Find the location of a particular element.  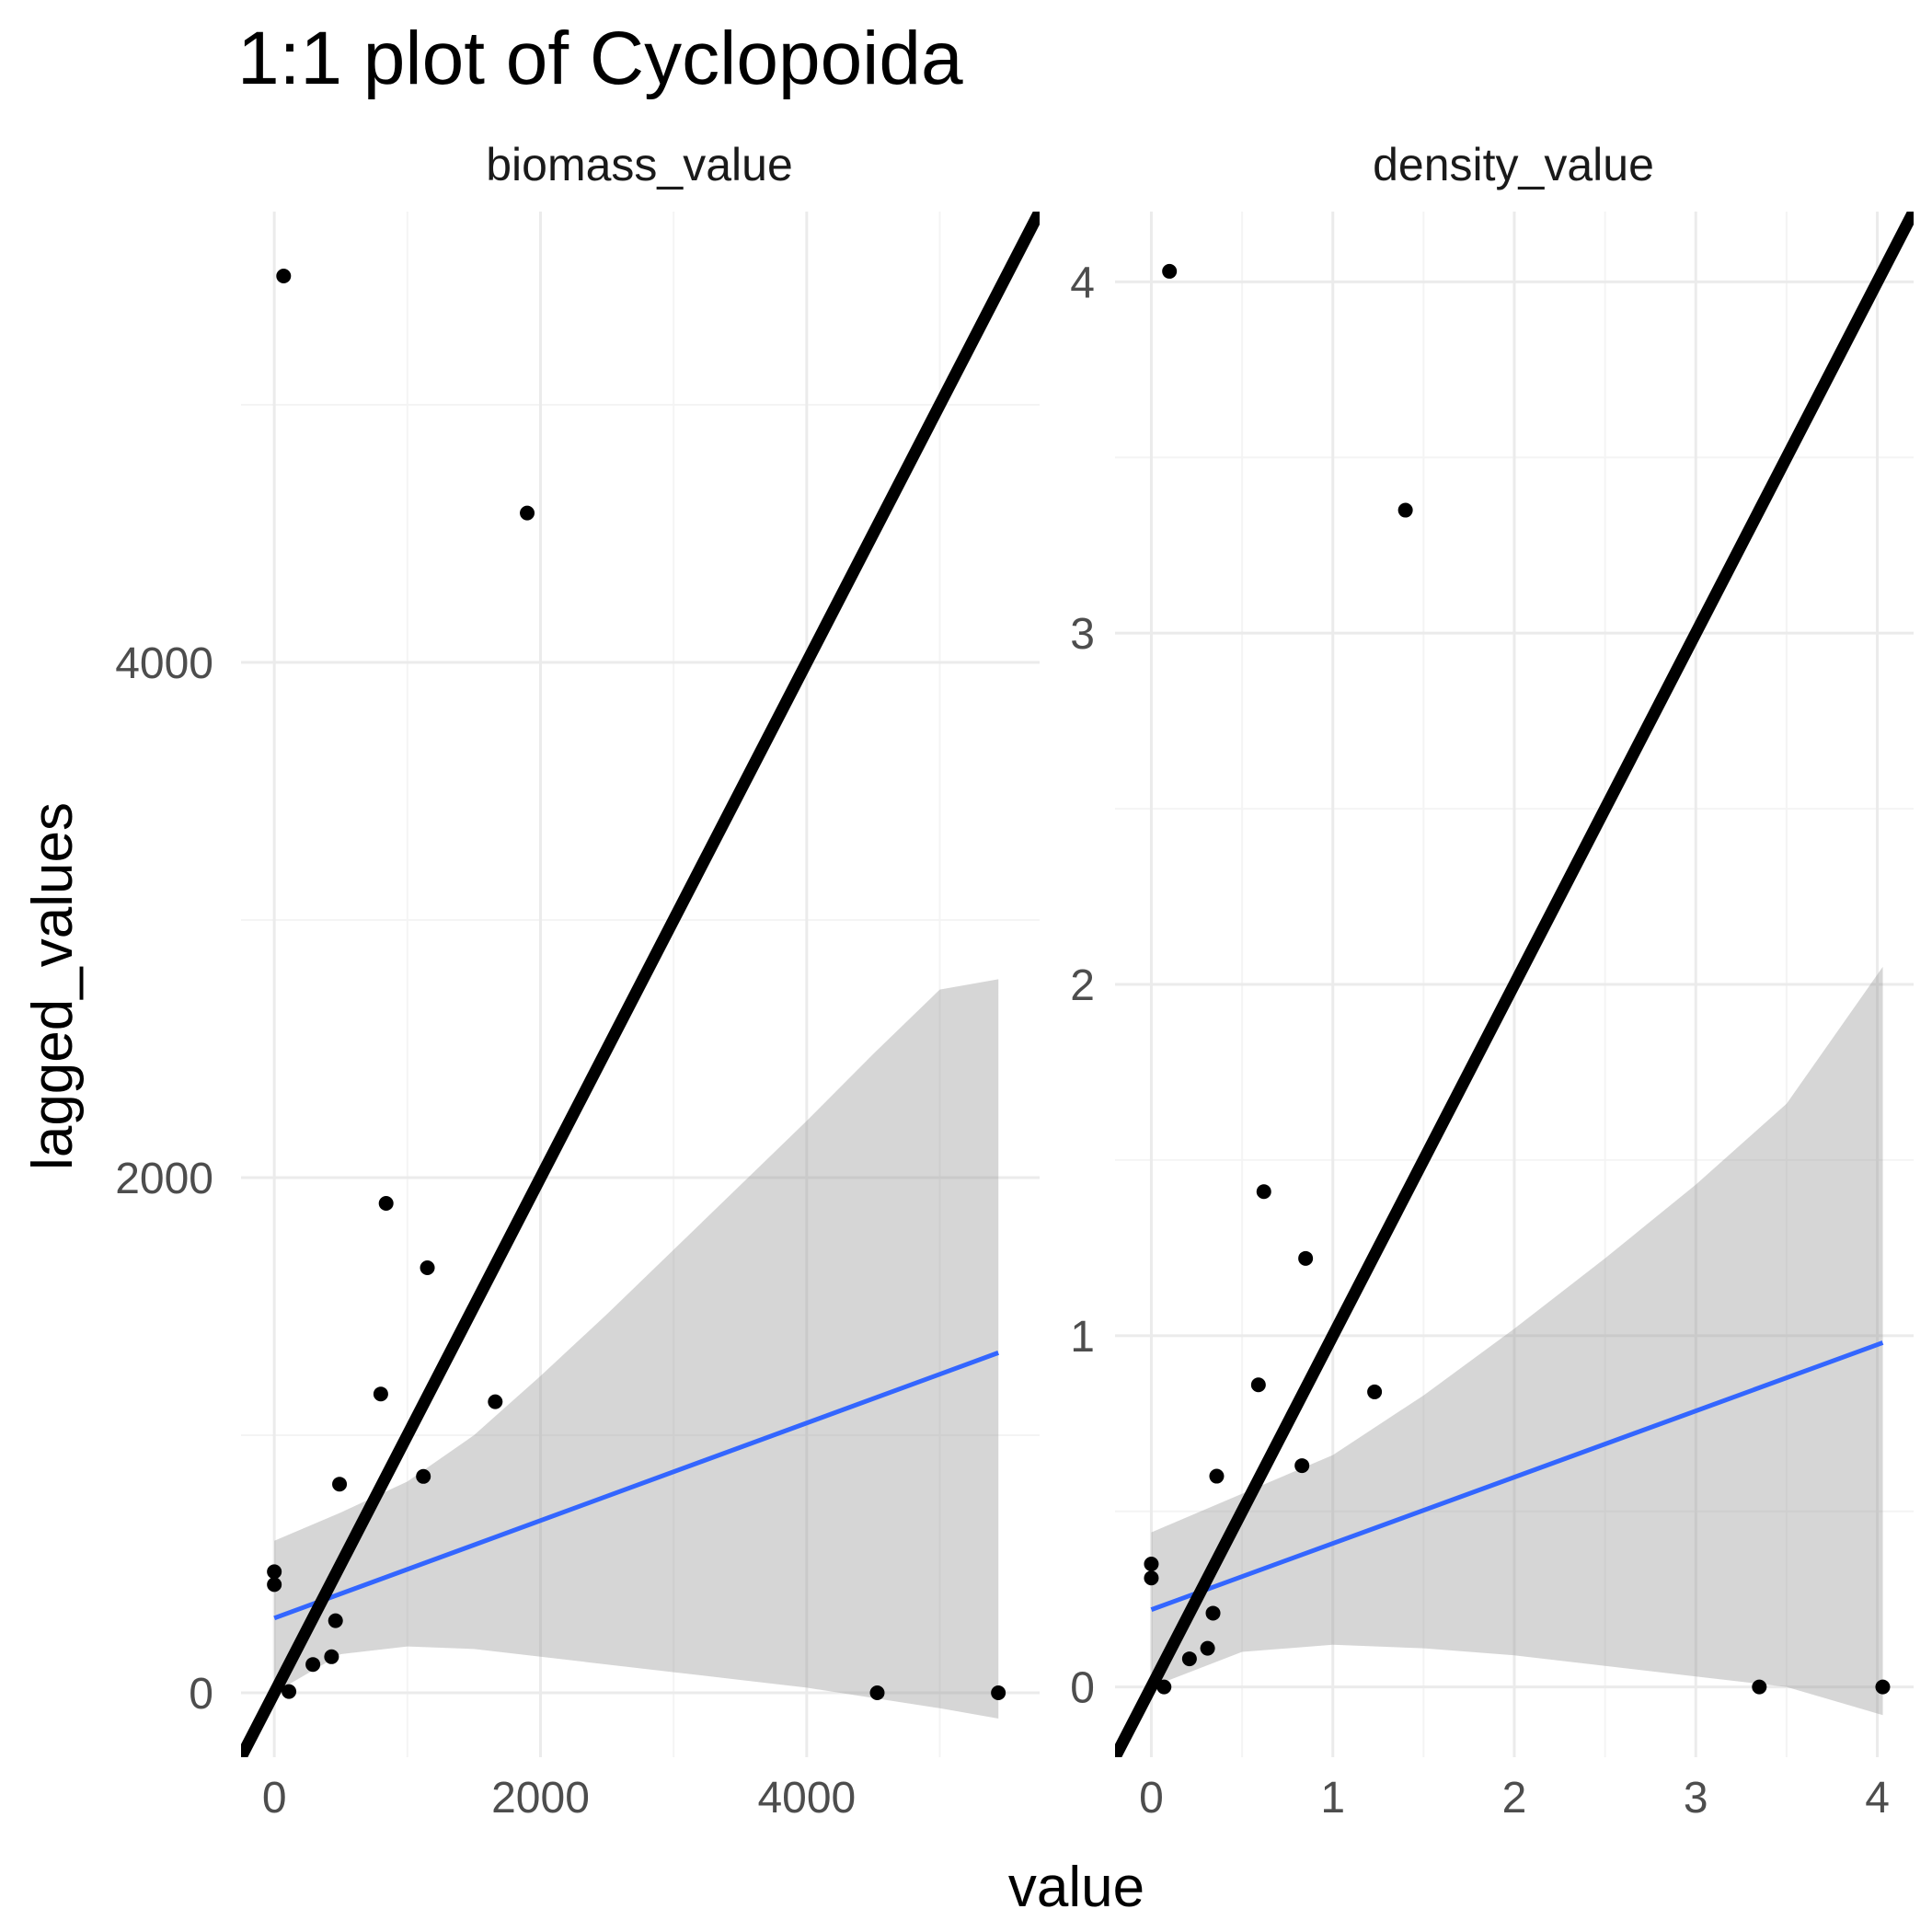

panel-strip-density: density_value is located at coordinates (1513, 164).